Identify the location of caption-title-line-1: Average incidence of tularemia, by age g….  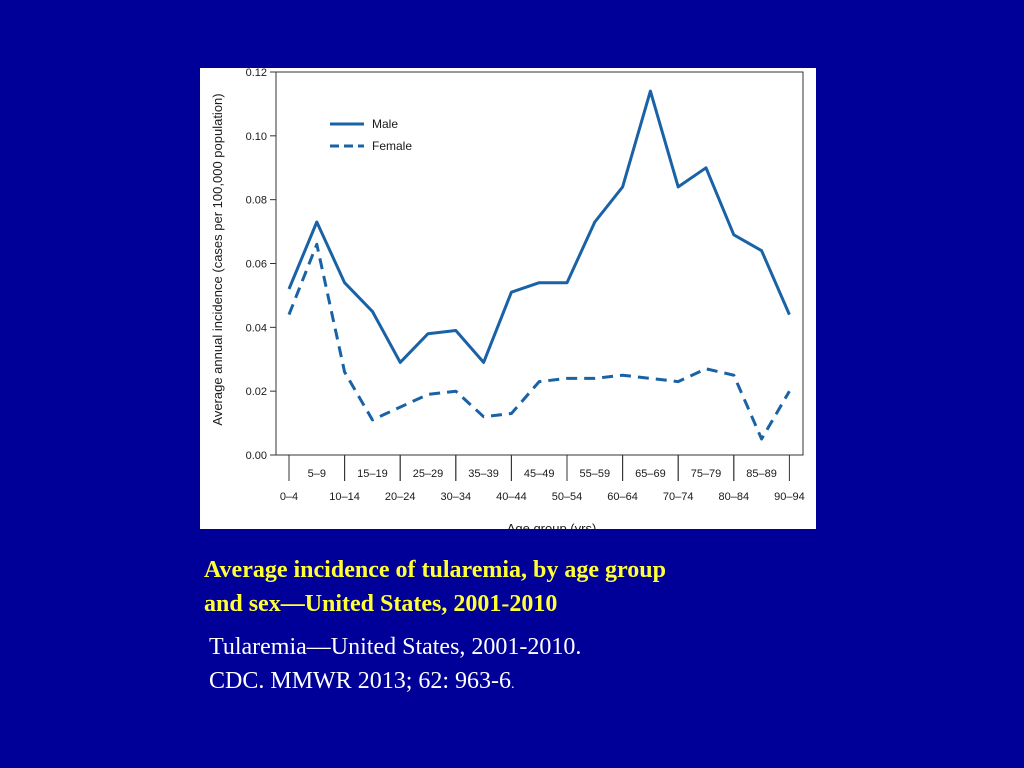
(435, 570).